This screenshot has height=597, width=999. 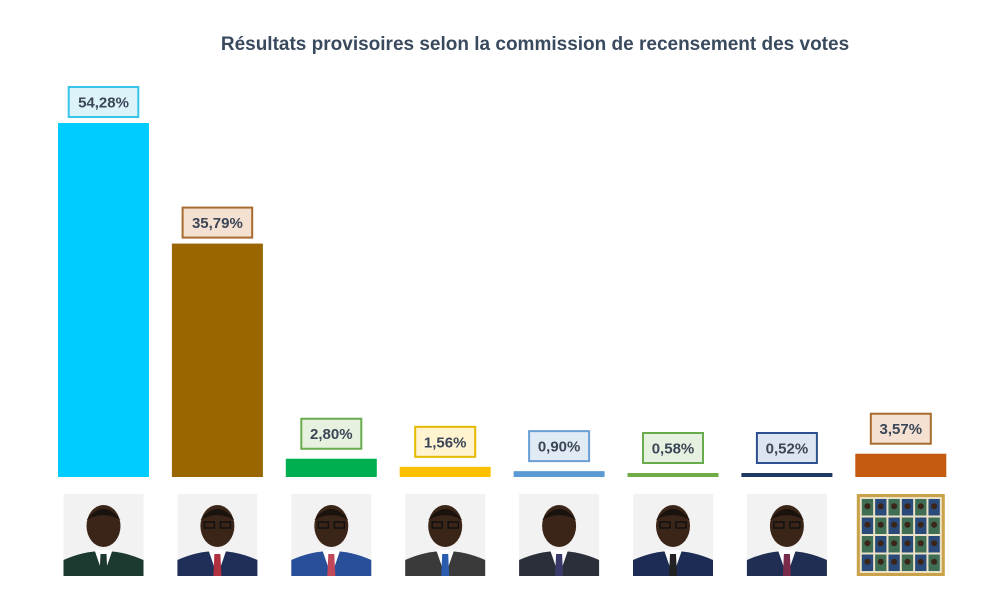 I want to click on data-label-6: 0,58%, so click(x=673, y=448).